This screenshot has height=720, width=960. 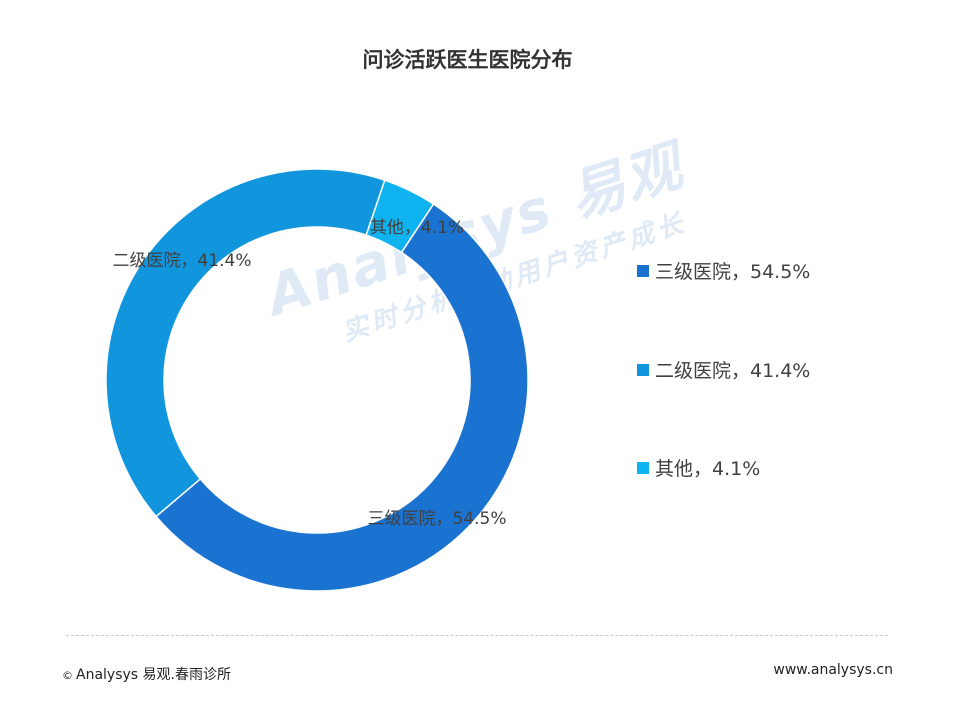 What do you see at coordinates (153, 675) in the screenshot?
I see `copyright-text: Analysys 易观.春雨诊所` at bounding box center [153, 675].